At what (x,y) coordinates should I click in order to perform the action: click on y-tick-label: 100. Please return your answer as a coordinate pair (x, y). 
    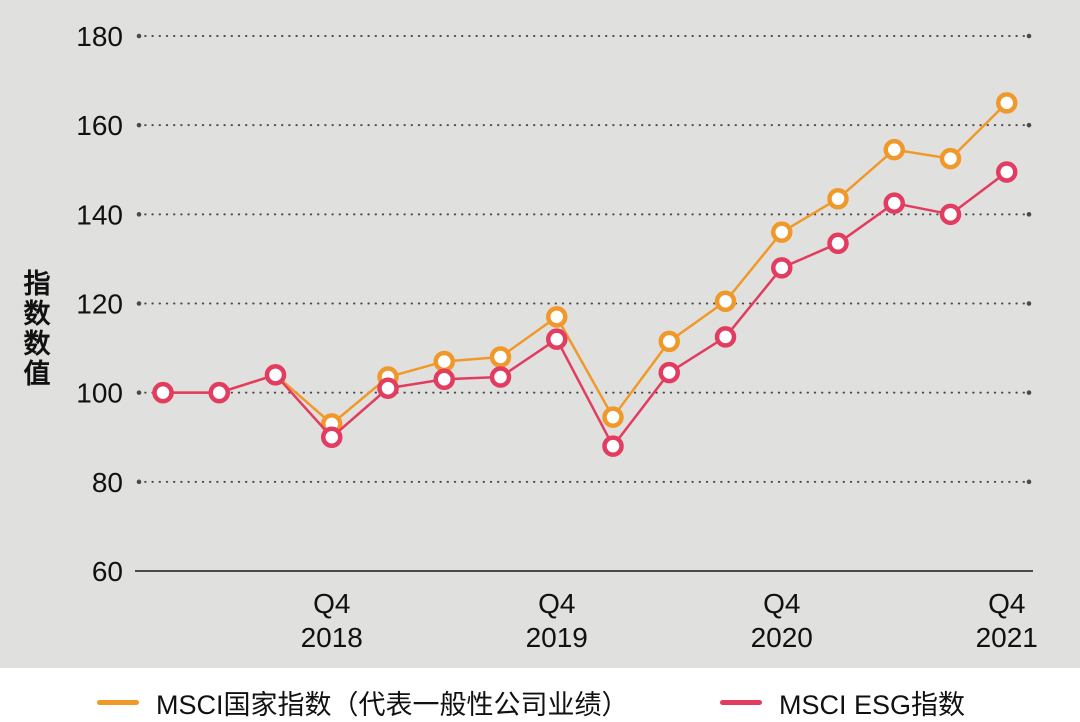
    Looking at the image, I should click on (99, 393).